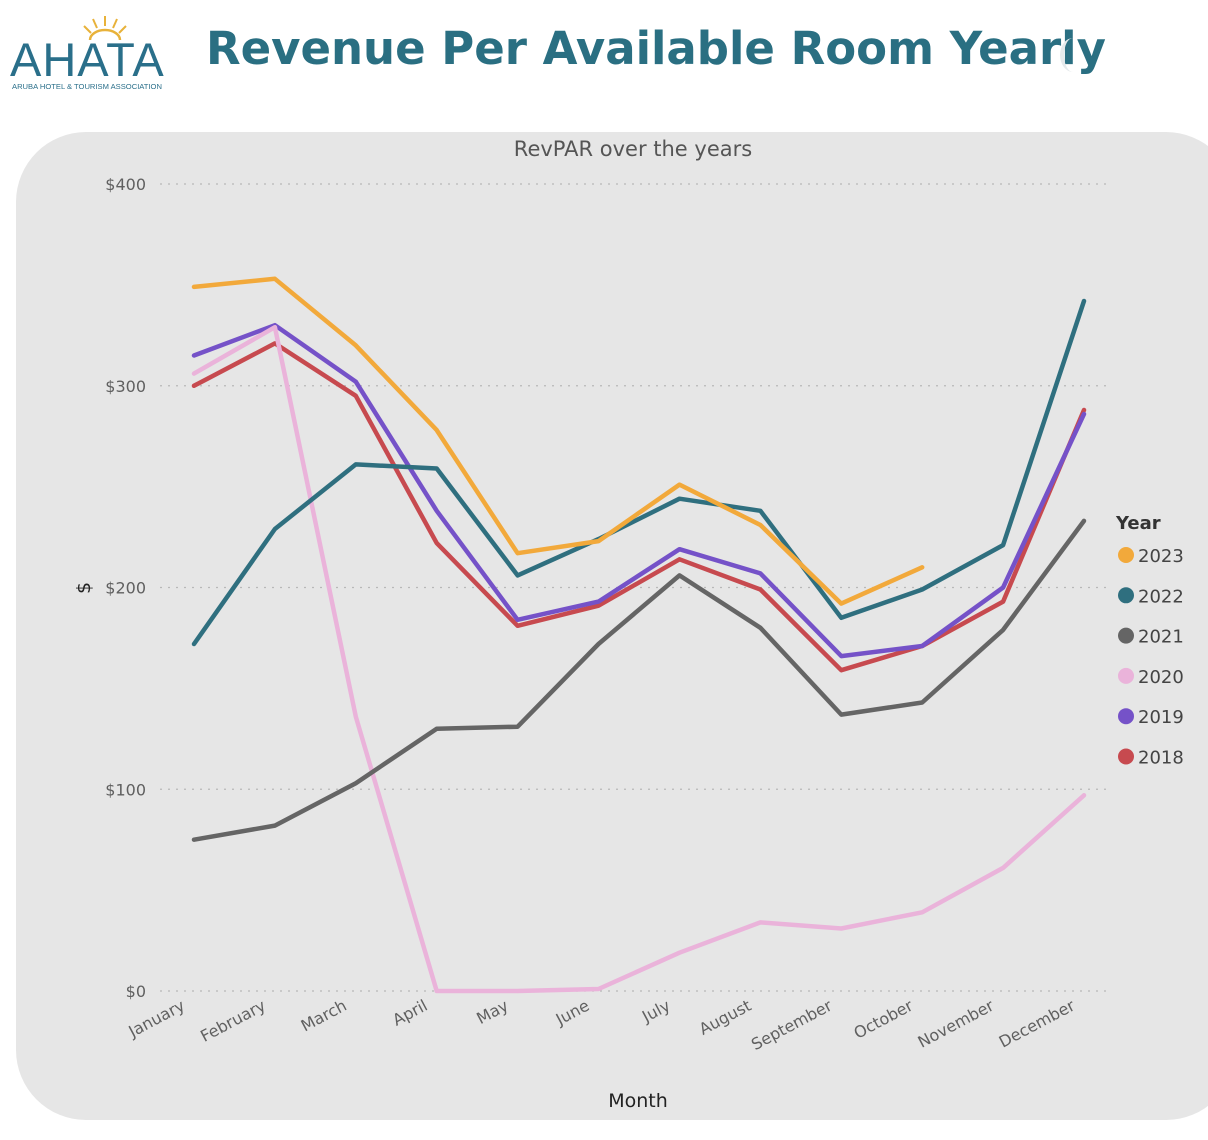 This screenshot has width=1208, height=1140. I want to click on legend: Year 2023 2022 2021 2020 2019 2018, so click(1149, 641).